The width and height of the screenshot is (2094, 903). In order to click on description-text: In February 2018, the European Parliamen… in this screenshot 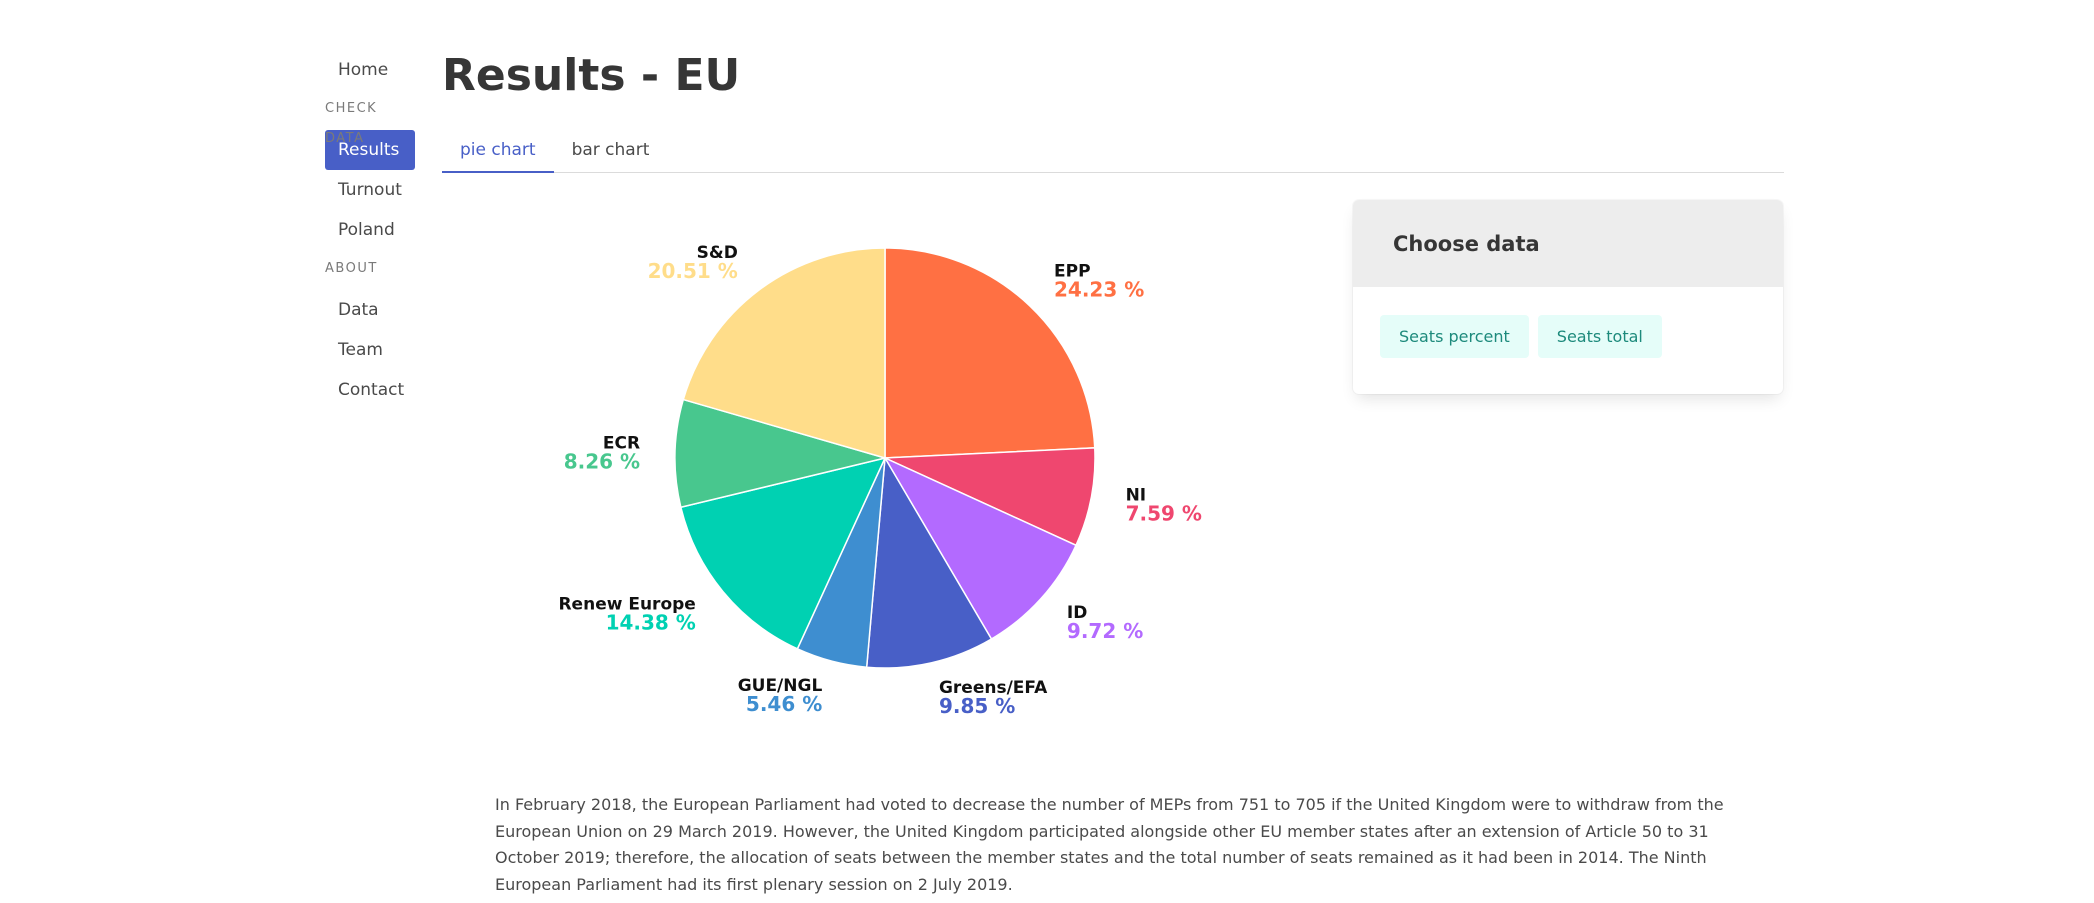, I will do `click(1109, 844)`.